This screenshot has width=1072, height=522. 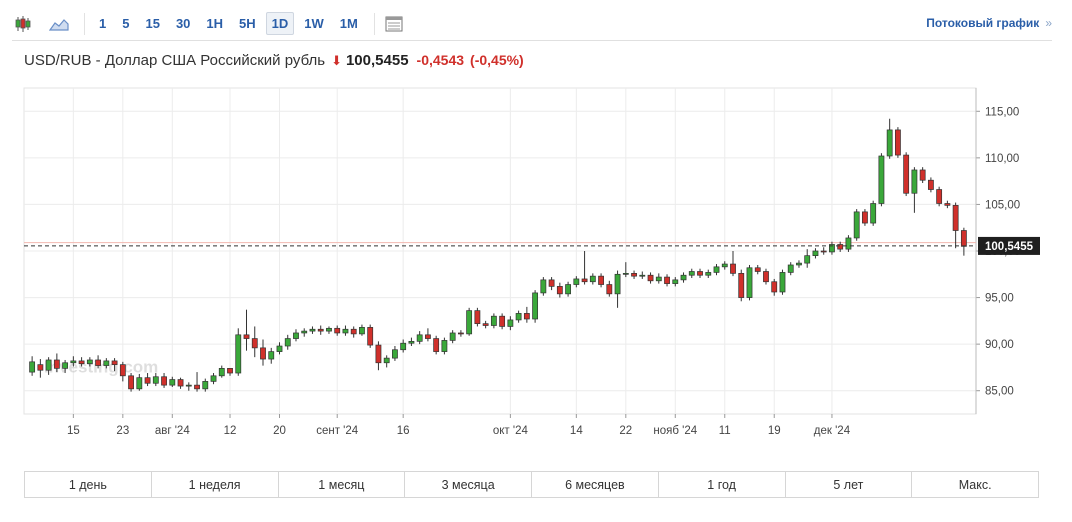 I want to click on x-tick-label: 15, so click(x=73, y=431).